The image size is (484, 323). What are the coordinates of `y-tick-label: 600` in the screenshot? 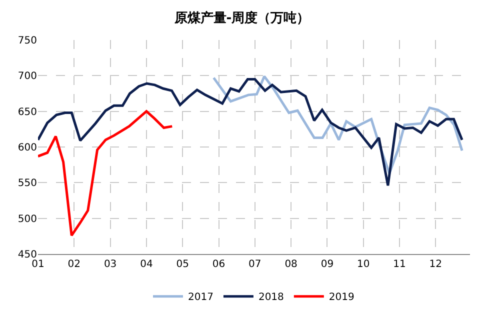 It's located at (27, 148).